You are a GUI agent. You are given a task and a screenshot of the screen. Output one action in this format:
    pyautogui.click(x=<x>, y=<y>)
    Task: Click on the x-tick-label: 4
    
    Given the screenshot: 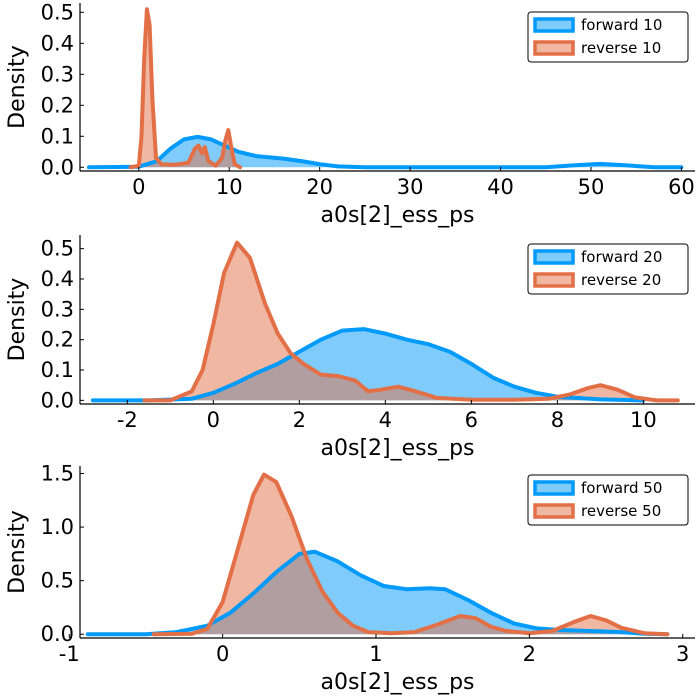 What is the action you would take?
    pyautogui.click(x=385, y=420)
    